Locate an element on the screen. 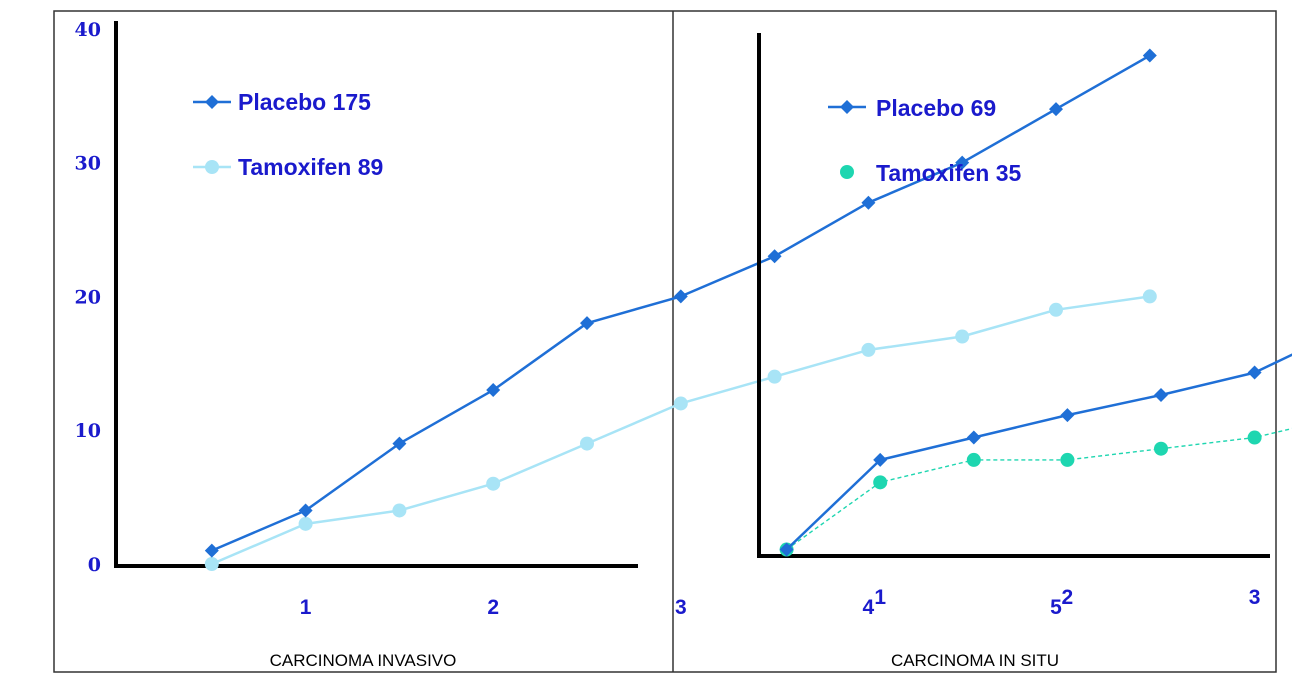 This screenshot has width=1292, height=687. x-tick-label: 4 is located at coordinates (869, 607).